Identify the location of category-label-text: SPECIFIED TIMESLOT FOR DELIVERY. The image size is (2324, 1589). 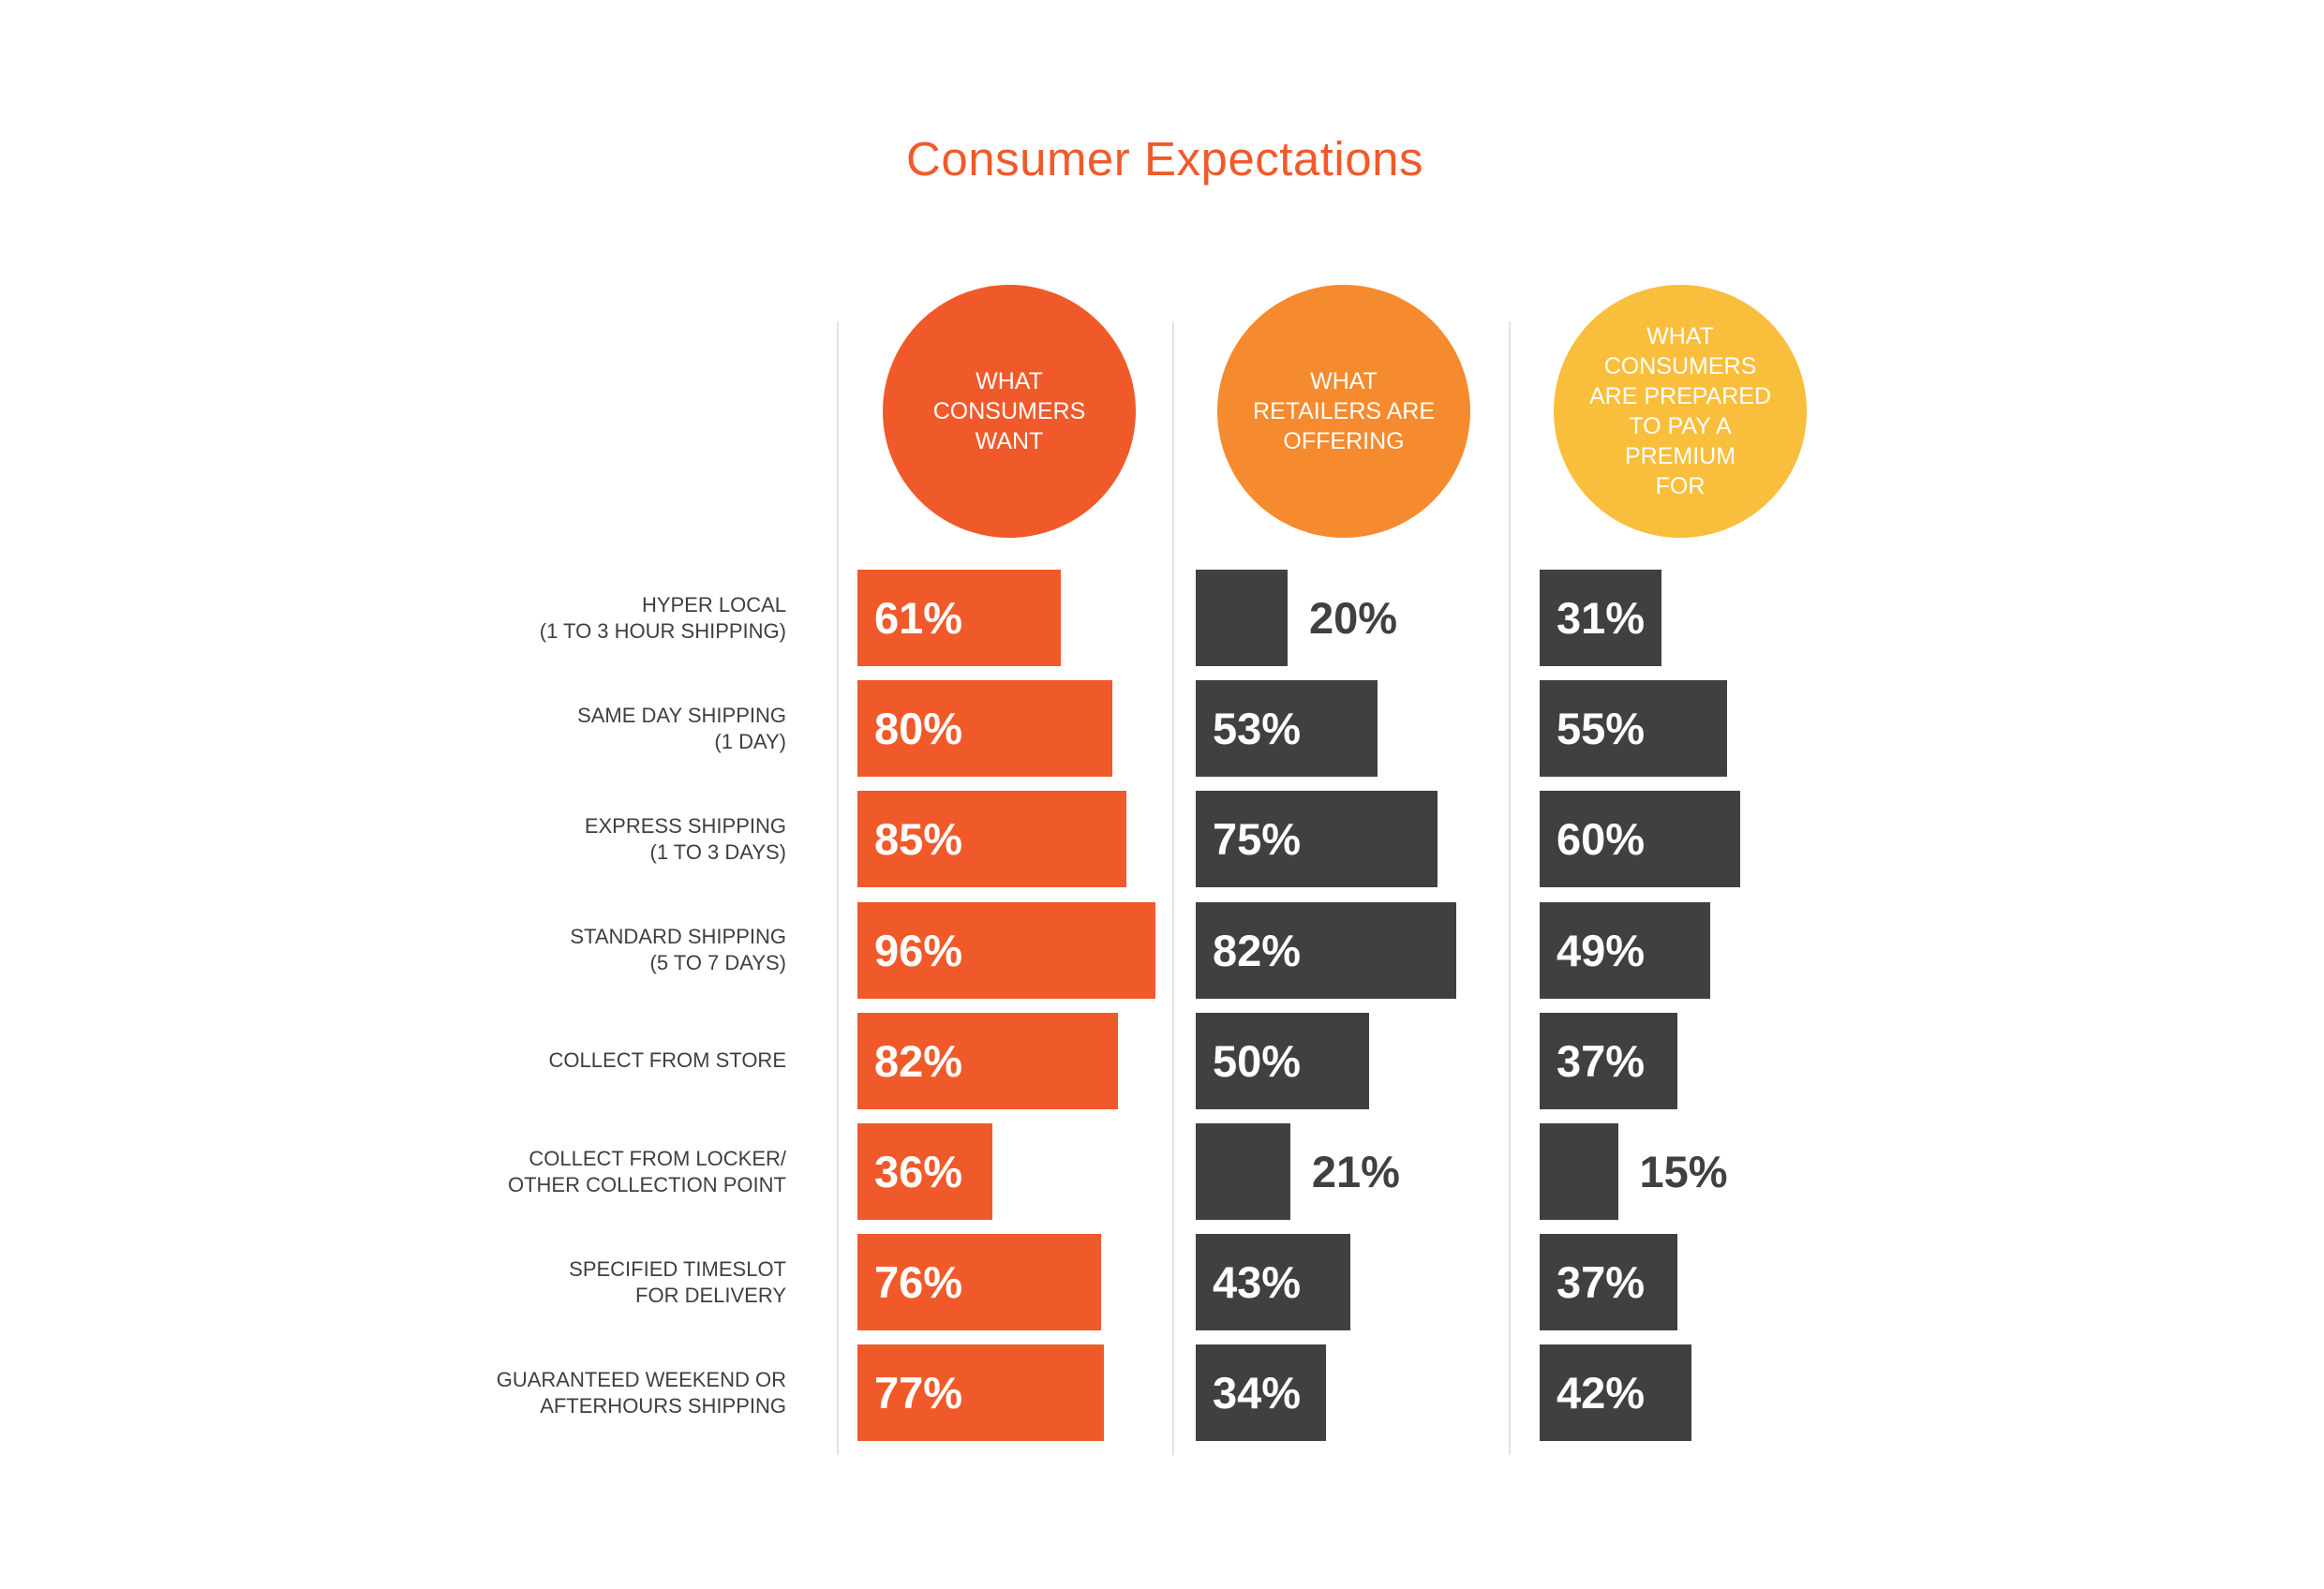
(677, 1281).